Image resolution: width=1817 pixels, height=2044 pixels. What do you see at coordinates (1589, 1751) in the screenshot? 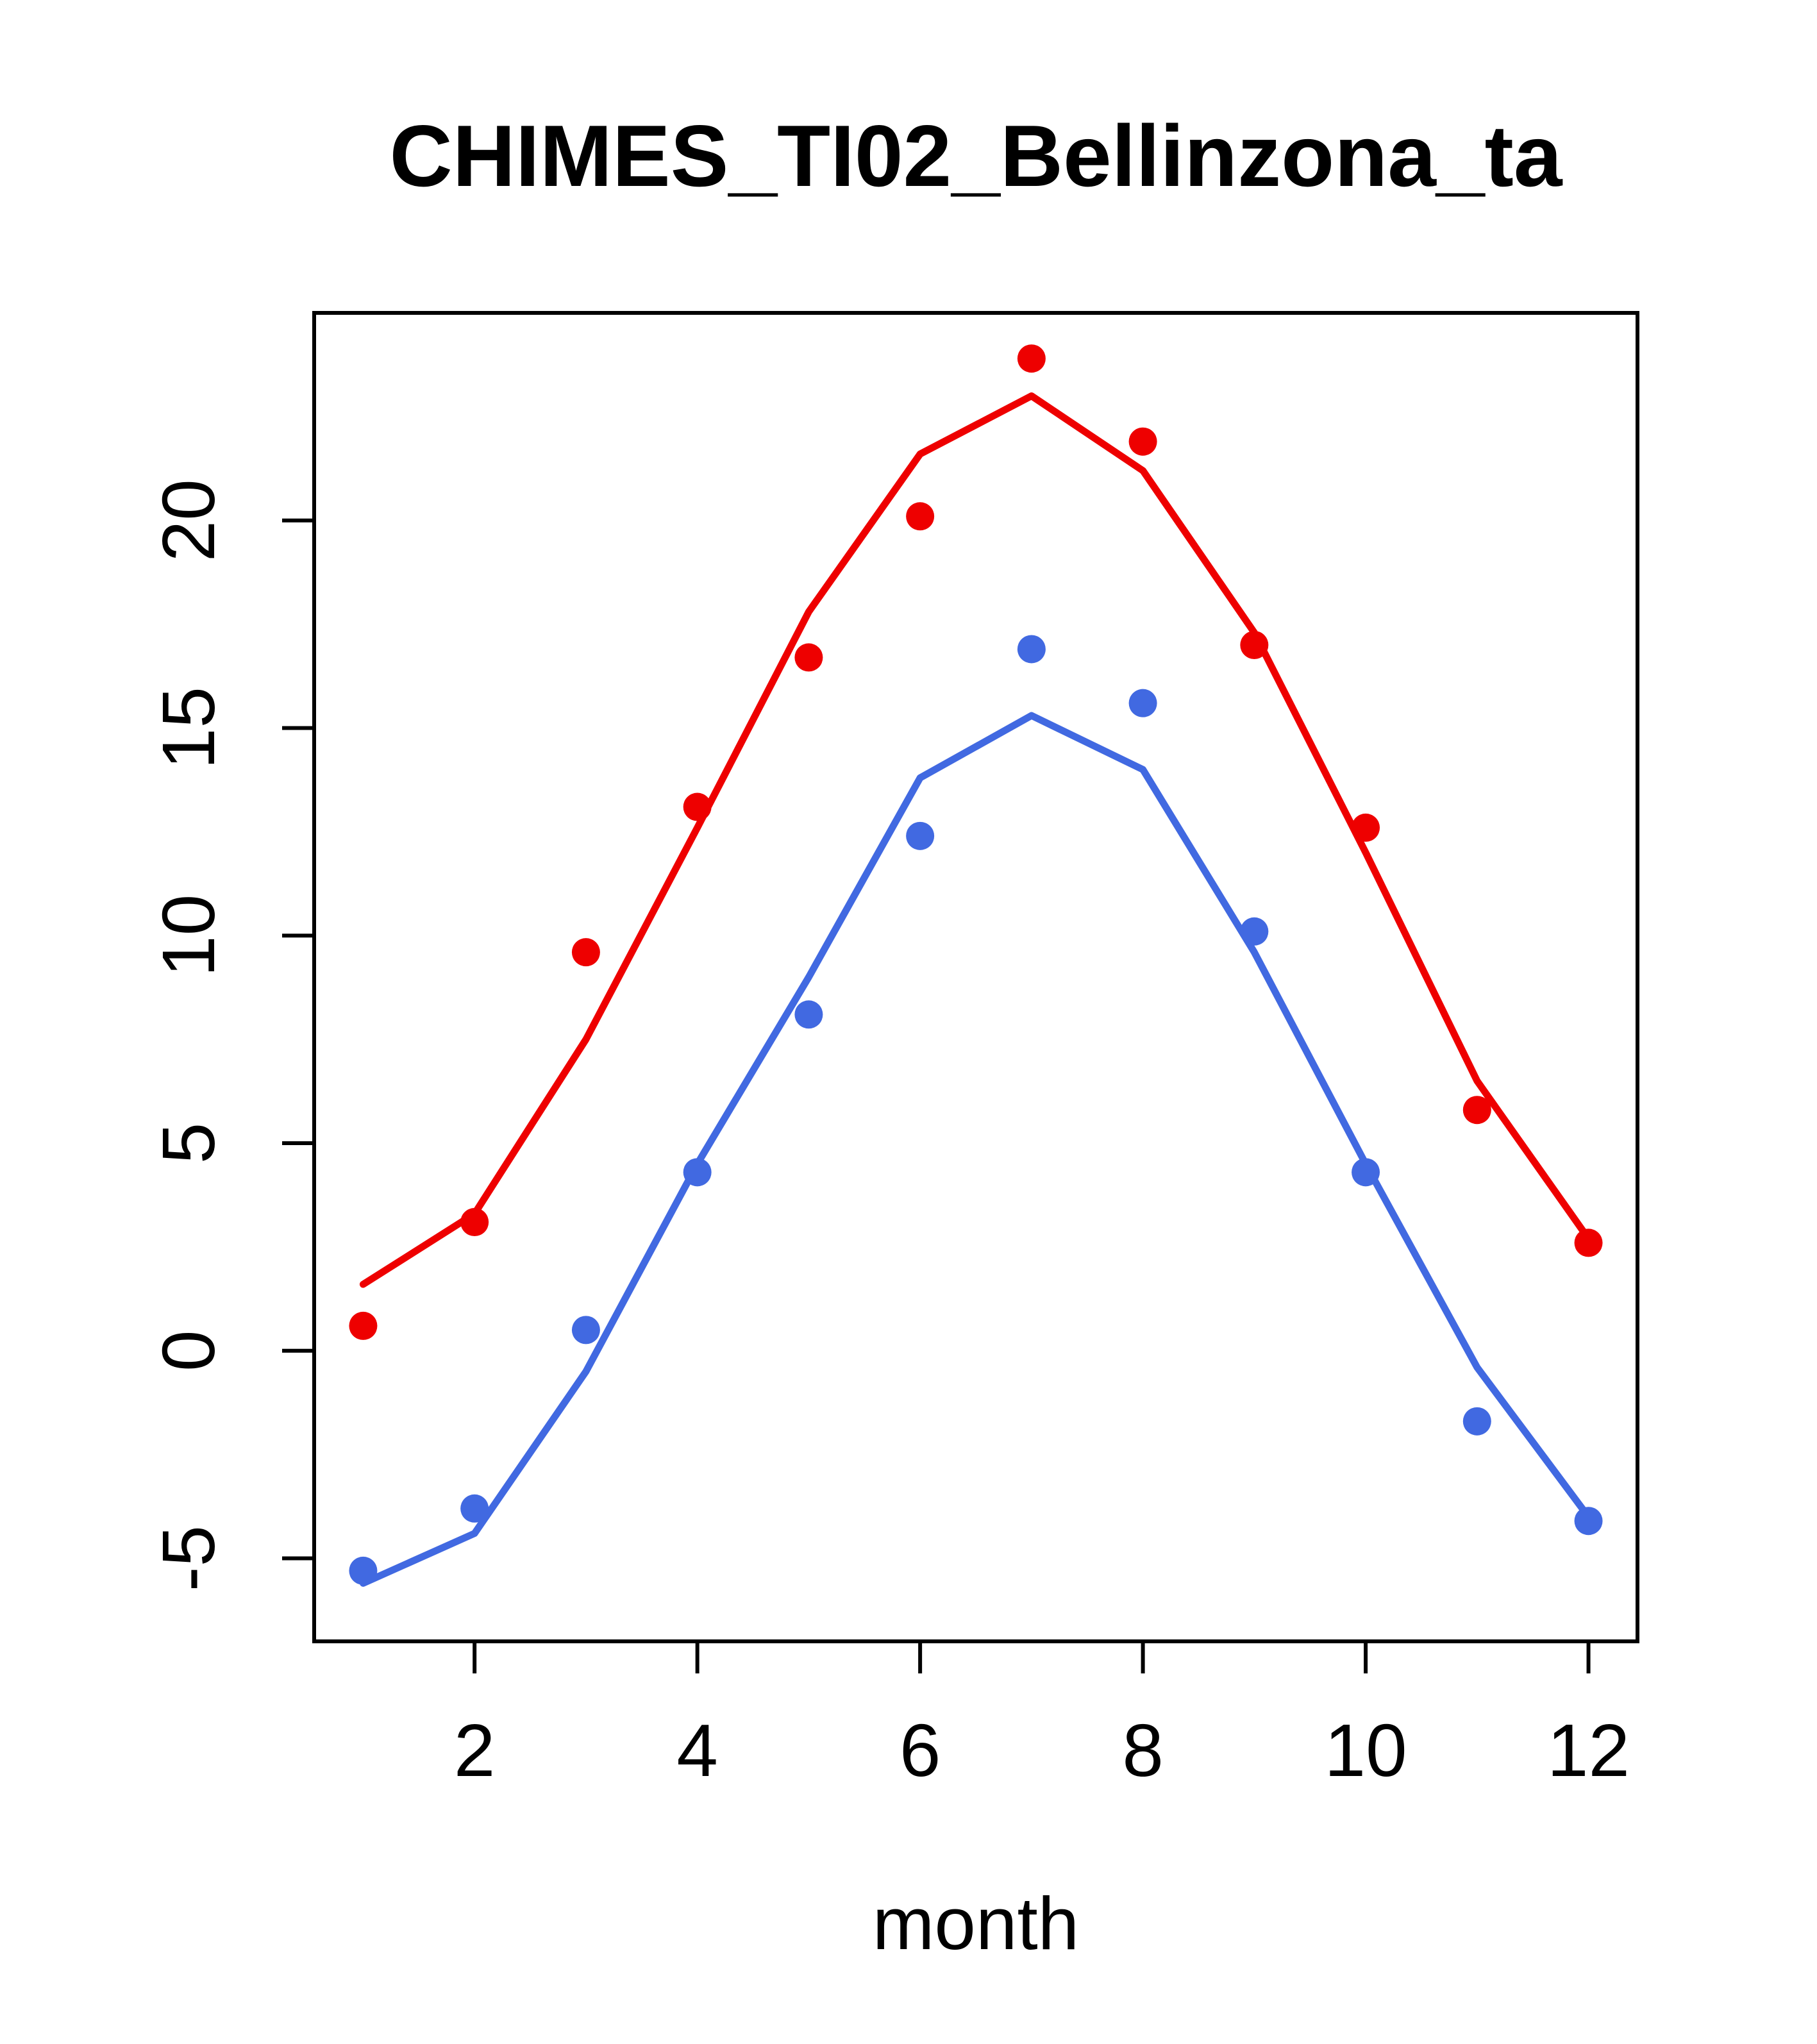
I see `x-tick-label: 12` at bounding box center [1589, 1751].